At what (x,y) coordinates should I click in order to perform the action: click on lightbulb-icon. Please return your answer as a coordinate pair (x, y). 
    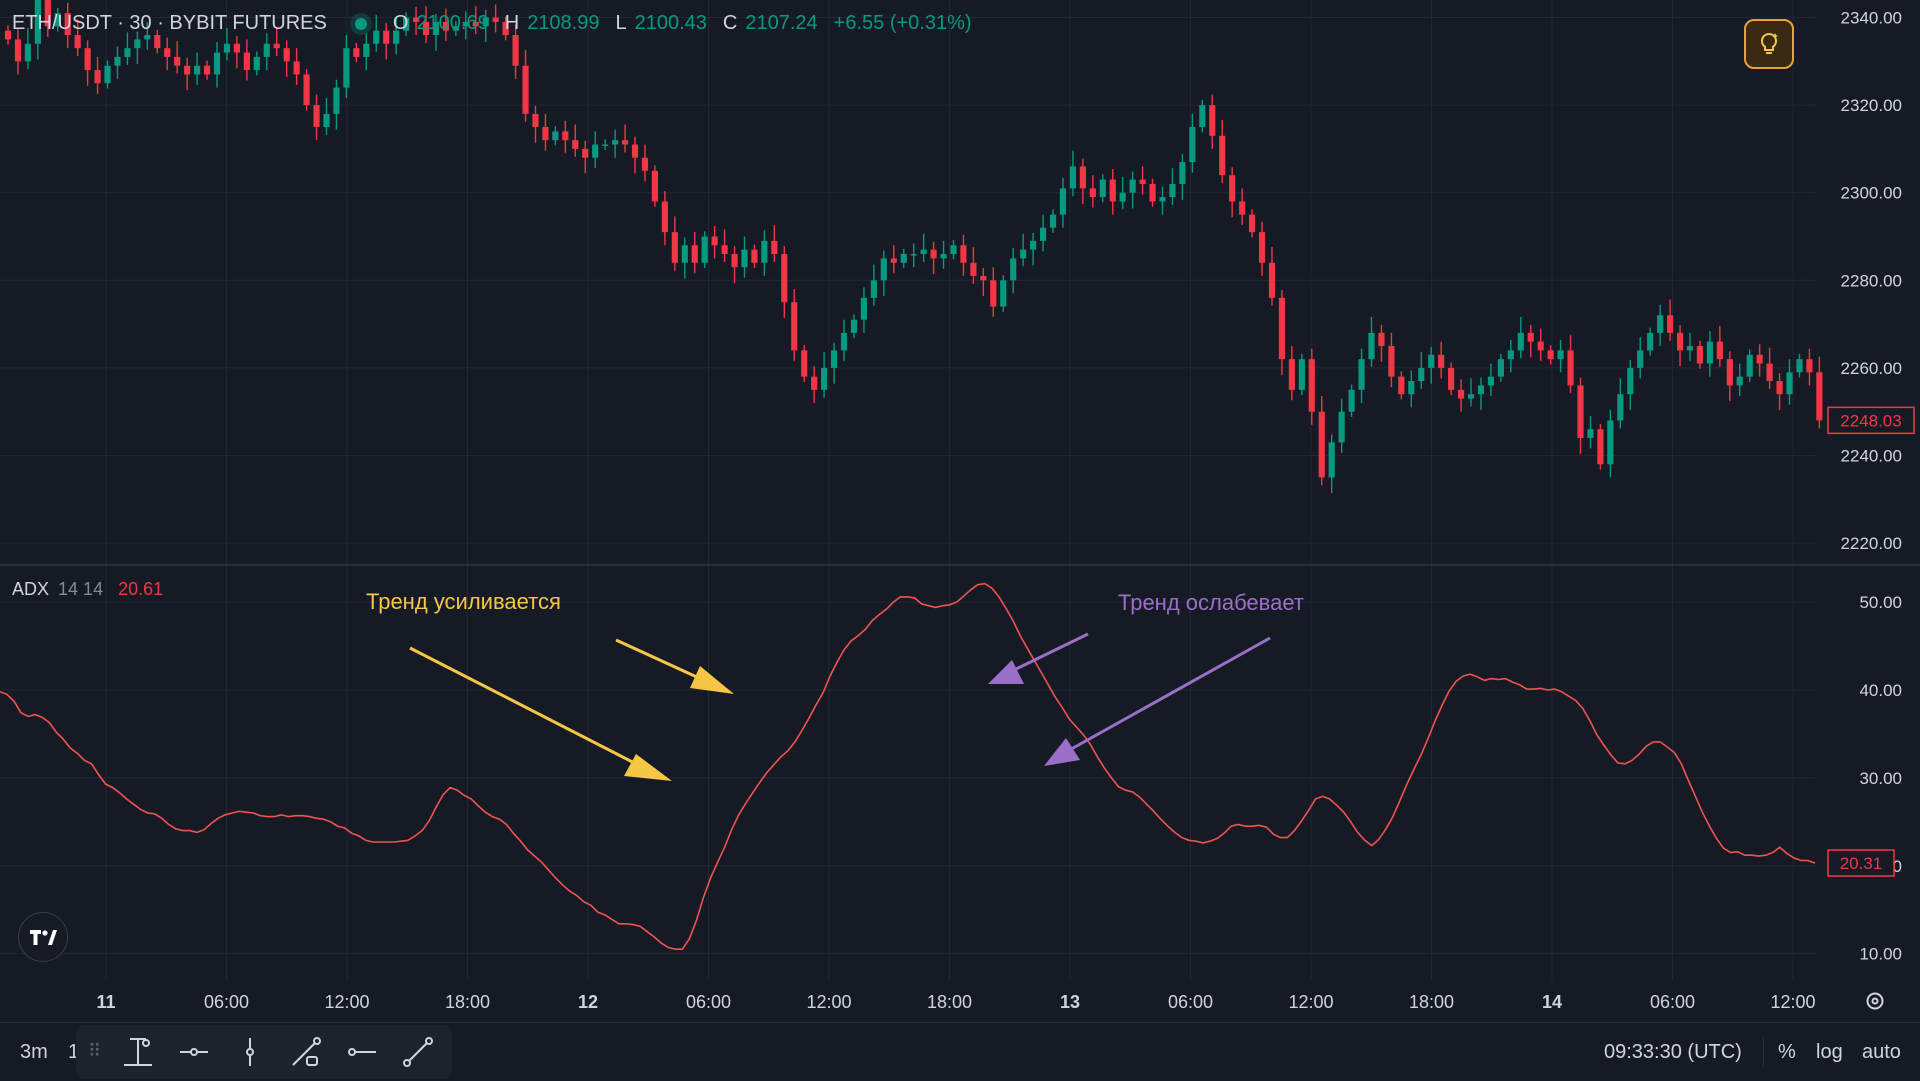
    Looking at the image, I should click on (1769, 44).